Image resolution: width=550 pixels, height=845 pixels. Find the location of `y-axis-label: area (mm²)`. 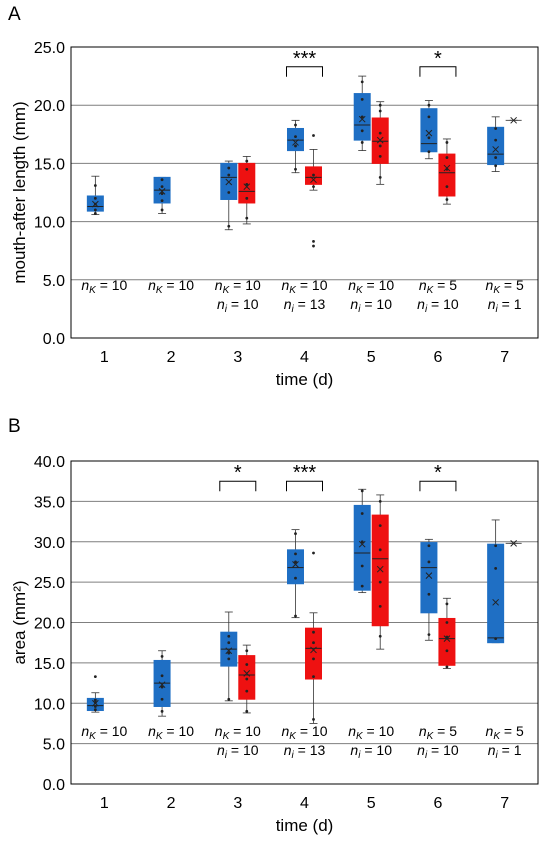

y-axis-label: area (mm²) is located at coordinates (19, 622).